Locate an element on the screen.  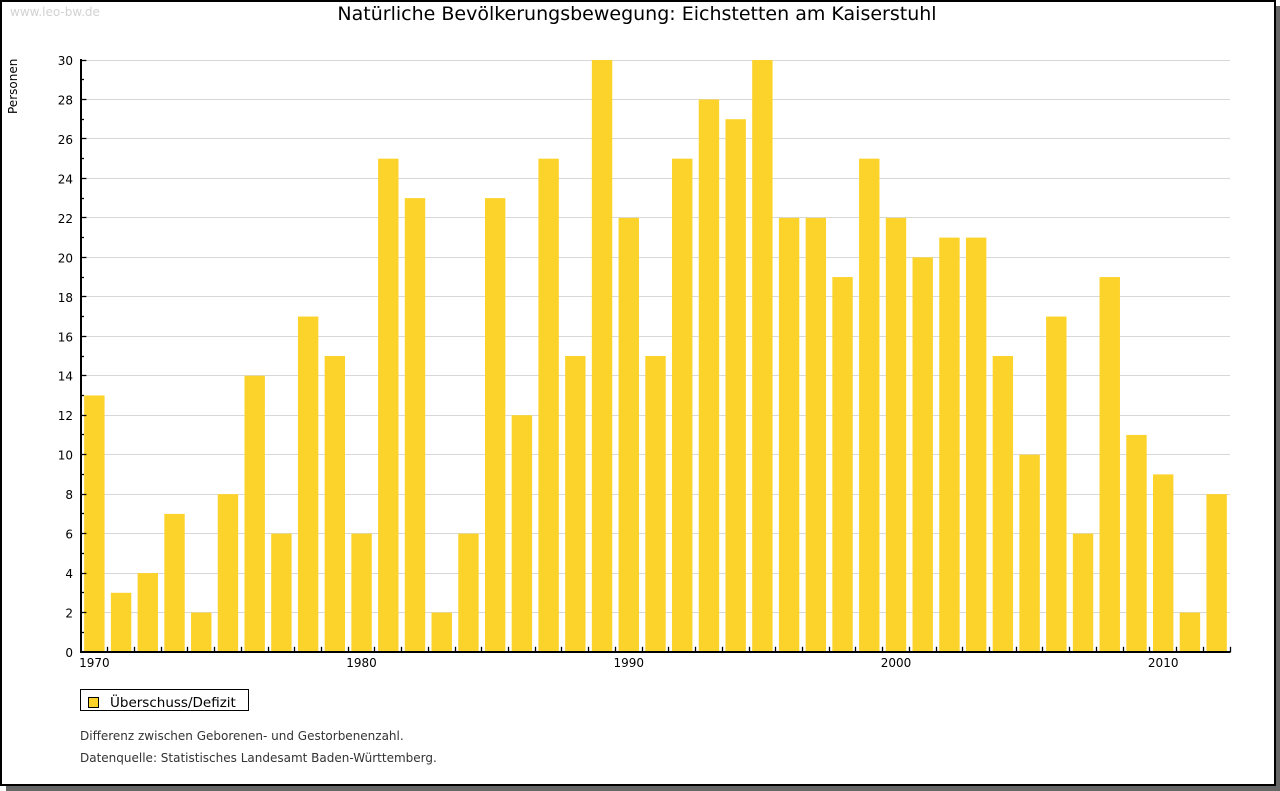
watermark: www.leo-bw.de is located at coordinates (55, 12).